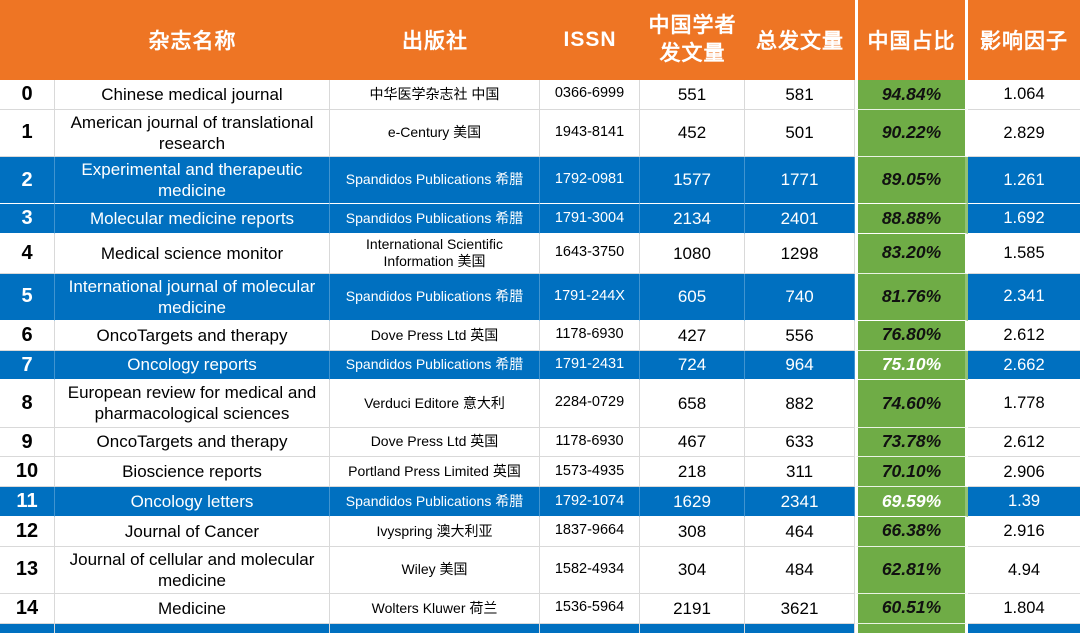 Image resolution: width=1080 pixels, height=638 pixels. What do you see at coordinates (1024, 502) in the screenshot?
I see `impact-factor: 1.39` at bounding box center [1024, 502].